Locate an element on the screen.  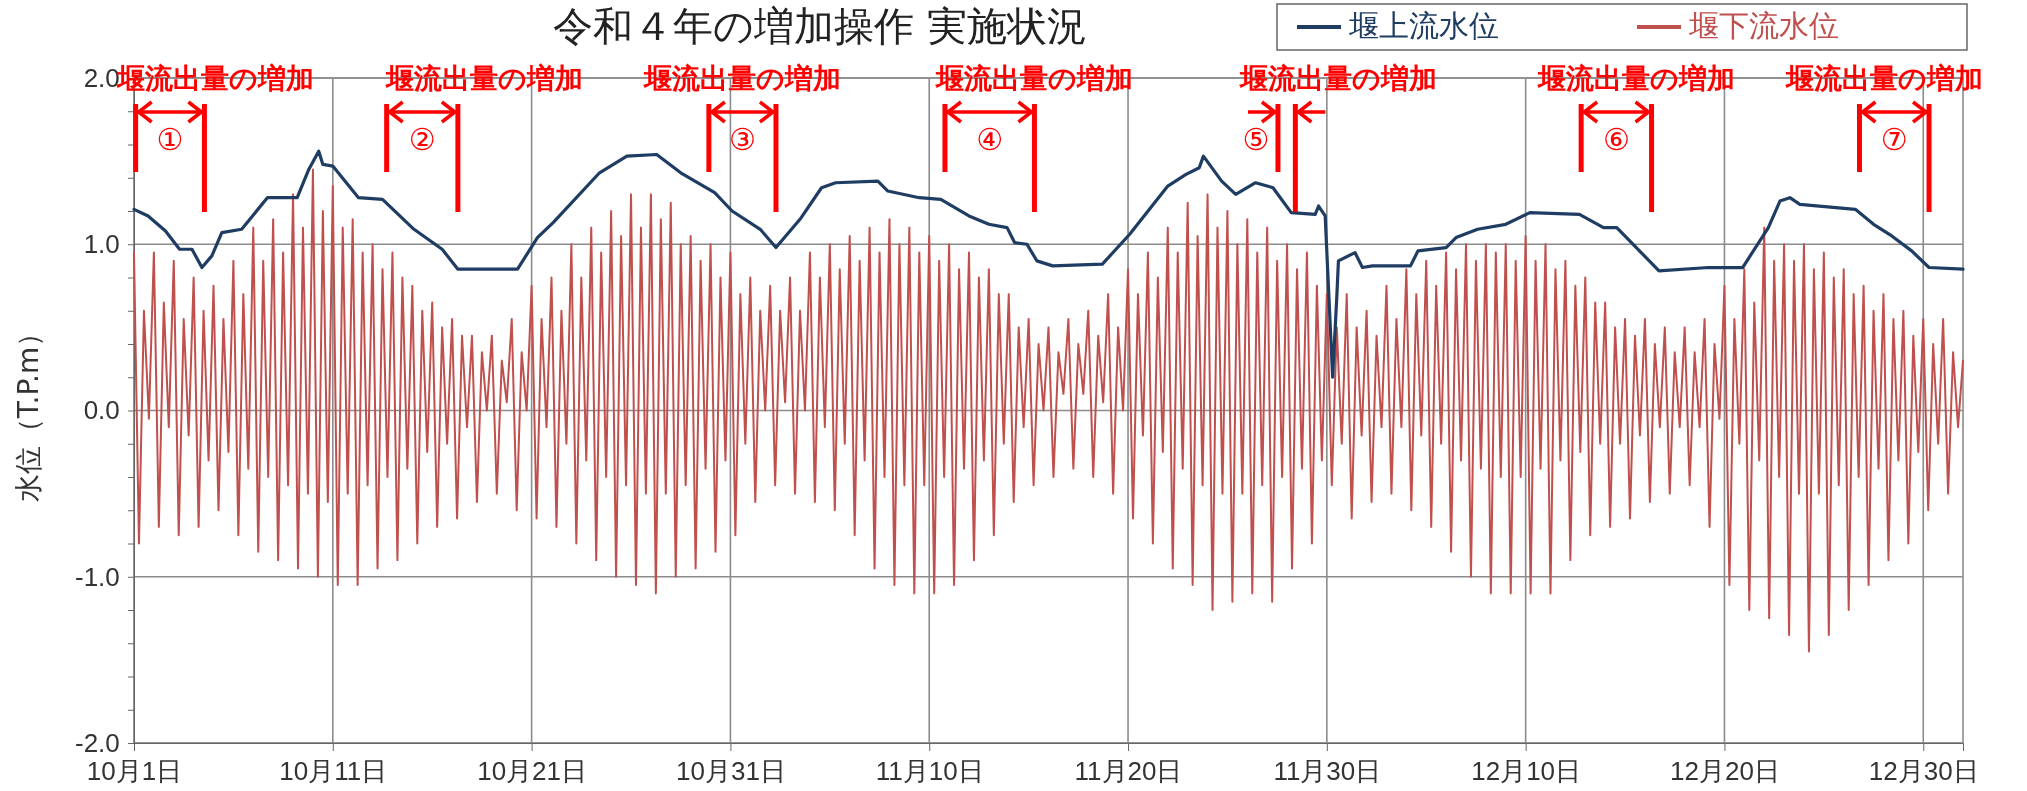
ref-line-label: ⑤ is located at coordinates (1256, 139).